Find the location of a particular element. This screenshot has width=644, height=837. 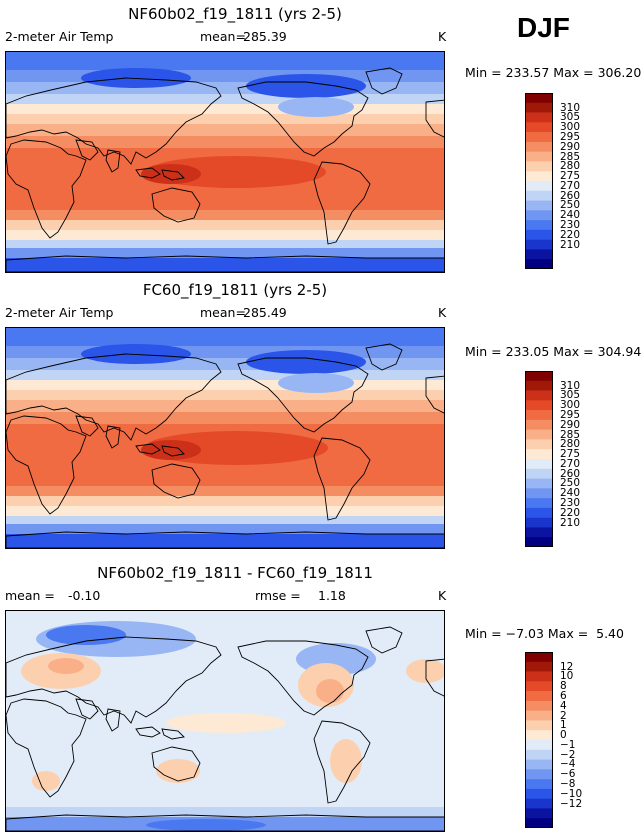

colorbar-tick-label: −4 is located at coordinates (568, 764).